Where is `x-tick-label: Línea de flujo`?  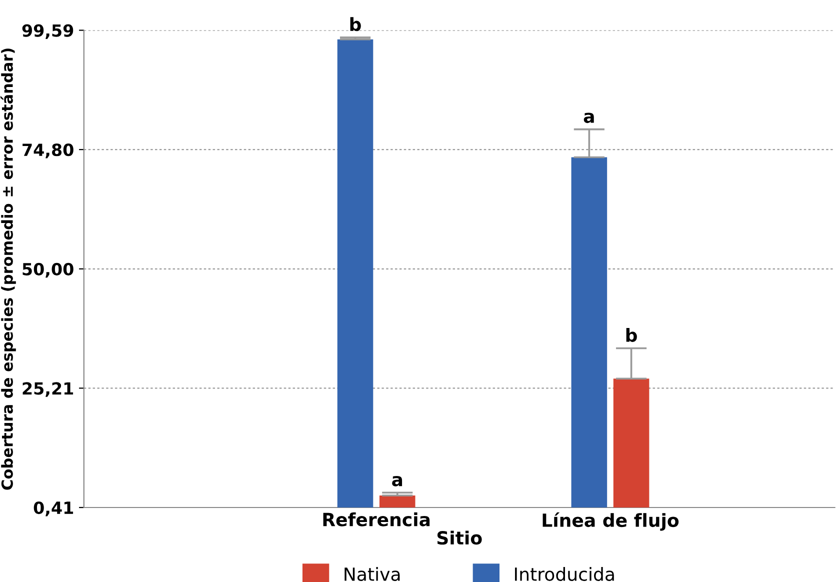
x-tick-label: Línea de flujo is located at coordinates (610, 521).